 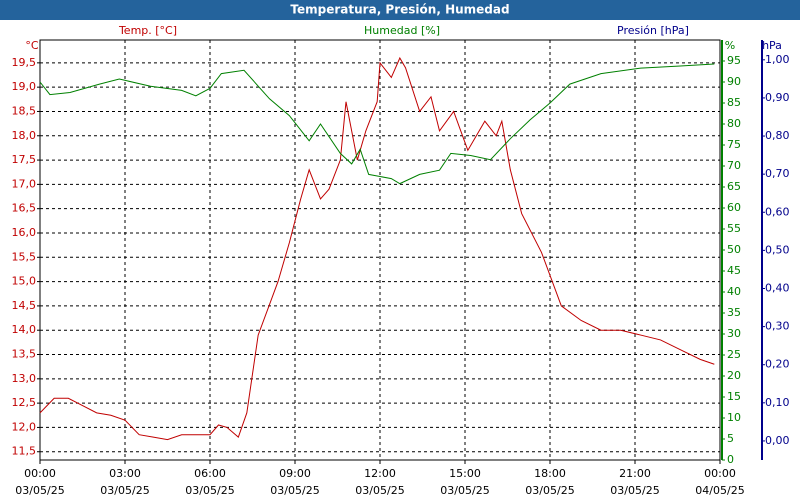 I want to click on y-tick-label: 13,5, so click(x=24, y=354).